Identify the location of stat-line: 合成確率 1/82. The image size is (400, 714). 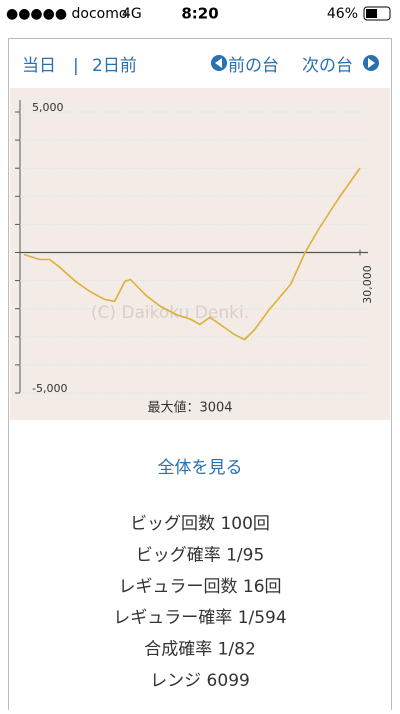
(200, 650).